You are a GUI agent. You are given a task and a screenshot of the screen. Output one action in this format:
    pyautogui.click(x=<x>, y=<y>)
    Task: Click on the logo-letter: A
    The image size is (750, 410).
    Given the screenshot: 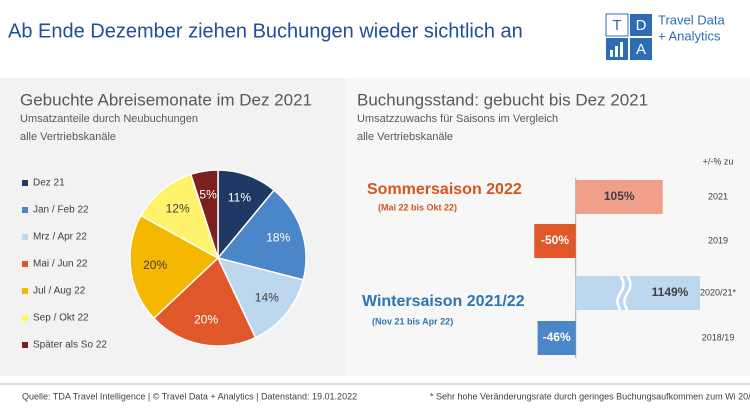 What is the action you would take?
    pyautogui.click(x=641, y=49)
    